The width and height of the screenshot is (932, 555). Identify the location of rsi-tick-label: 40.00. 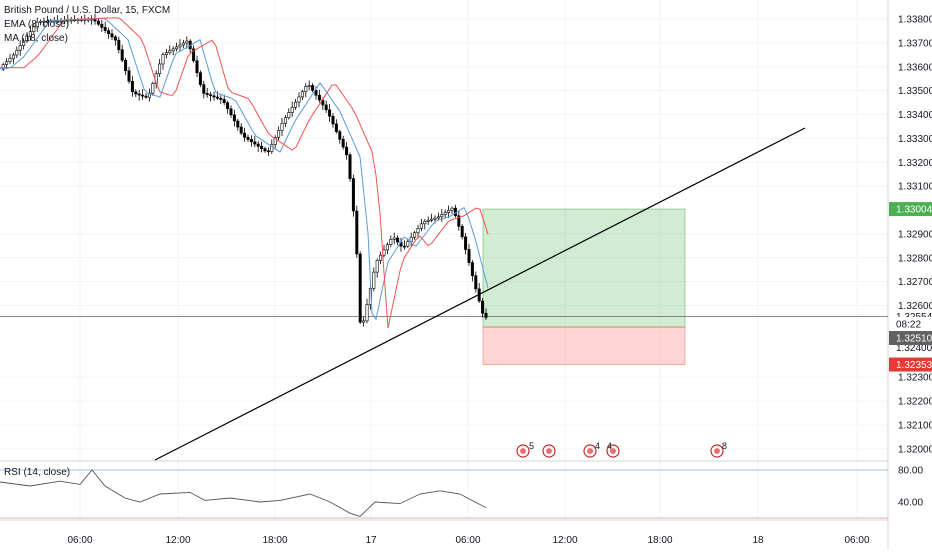
(910, 503).